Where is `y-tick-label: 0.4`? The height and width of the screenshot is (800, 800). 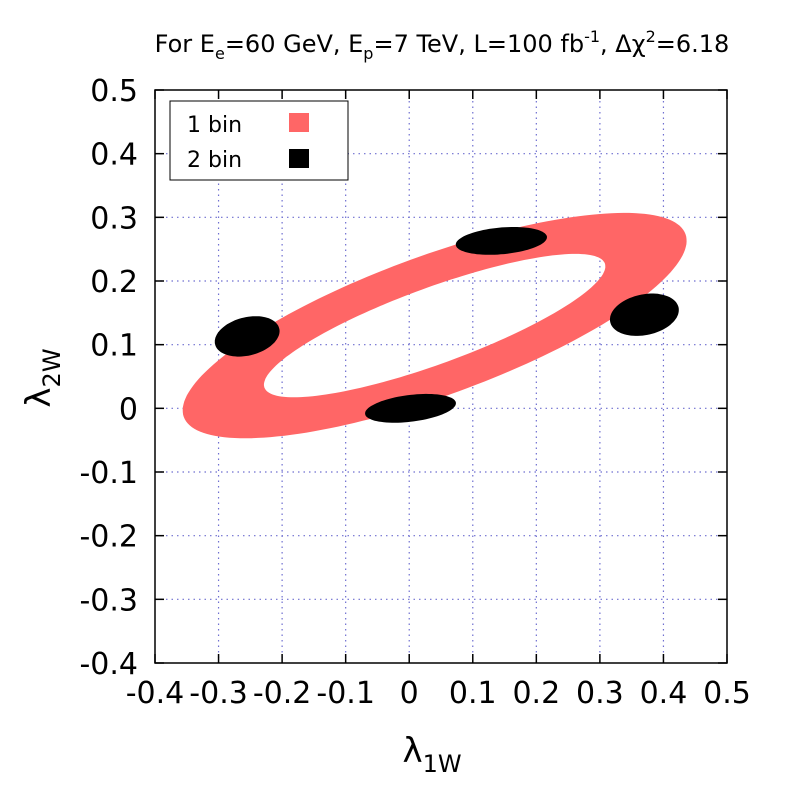 y-tick-label: 0.4 is located at coordinates (114, 155).